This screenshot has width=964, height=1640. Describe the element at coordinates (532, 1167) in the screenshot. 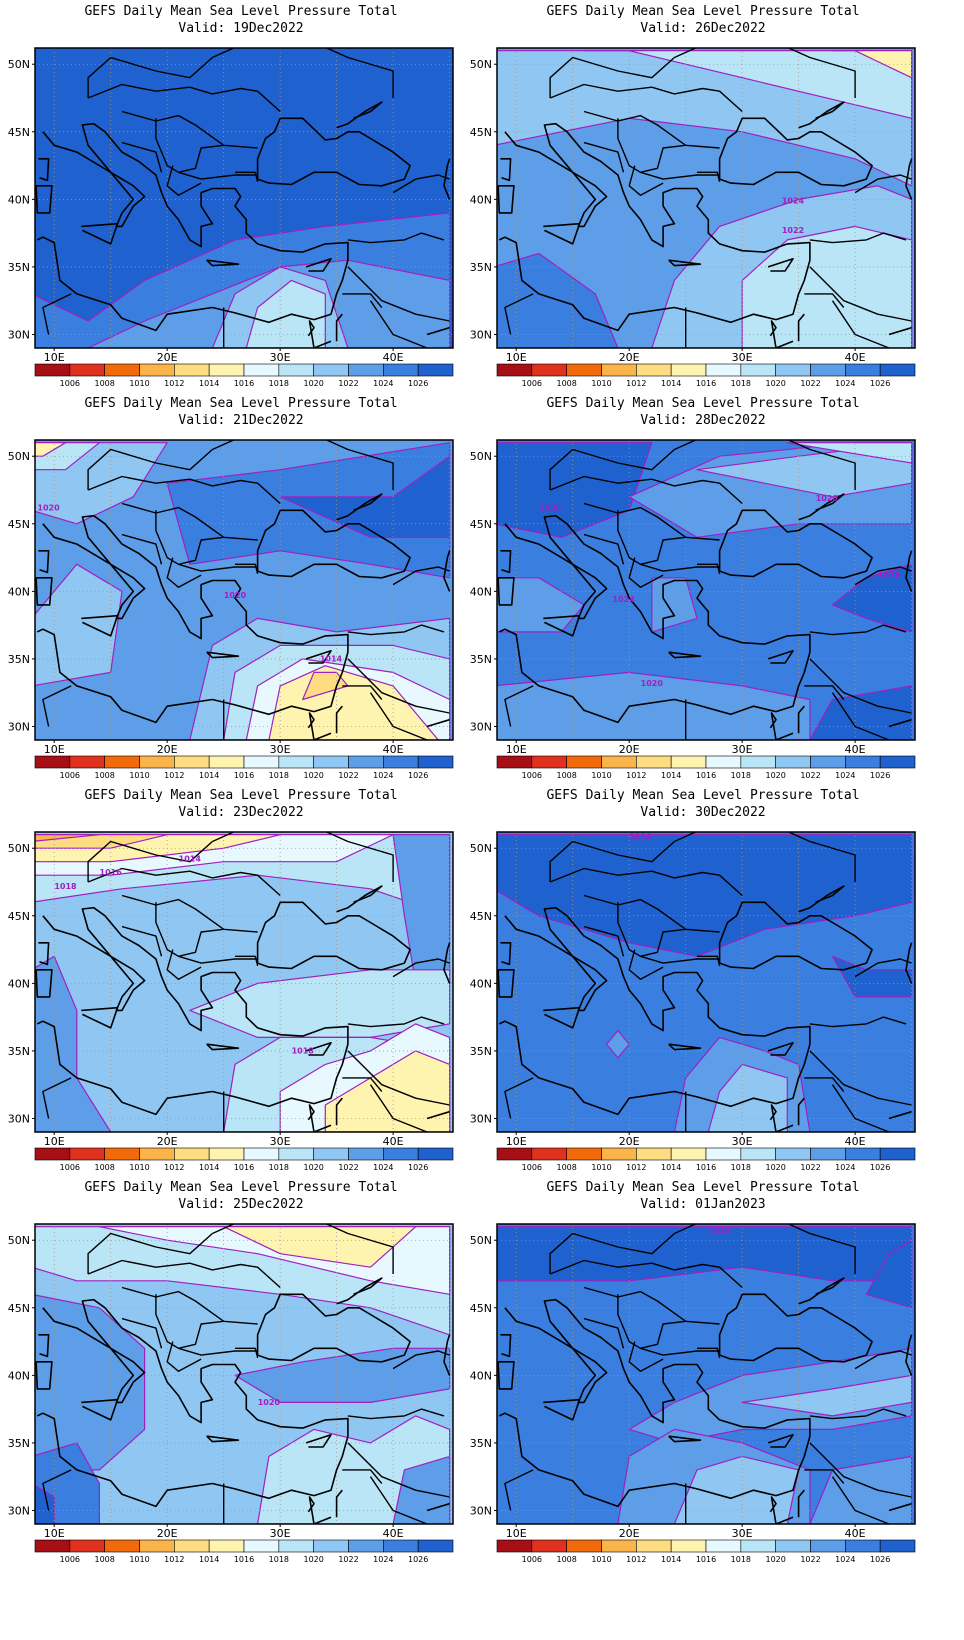

I see `colorbar-label: 1006` at that location.